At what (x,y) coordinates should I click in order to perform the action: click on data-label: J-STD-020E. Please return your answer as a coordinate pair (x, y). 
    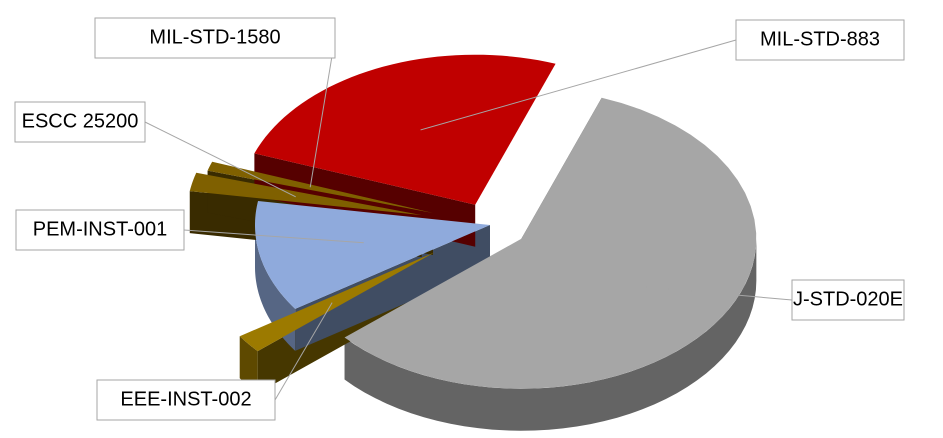
    Looking at the image, I should click on (848, 299).